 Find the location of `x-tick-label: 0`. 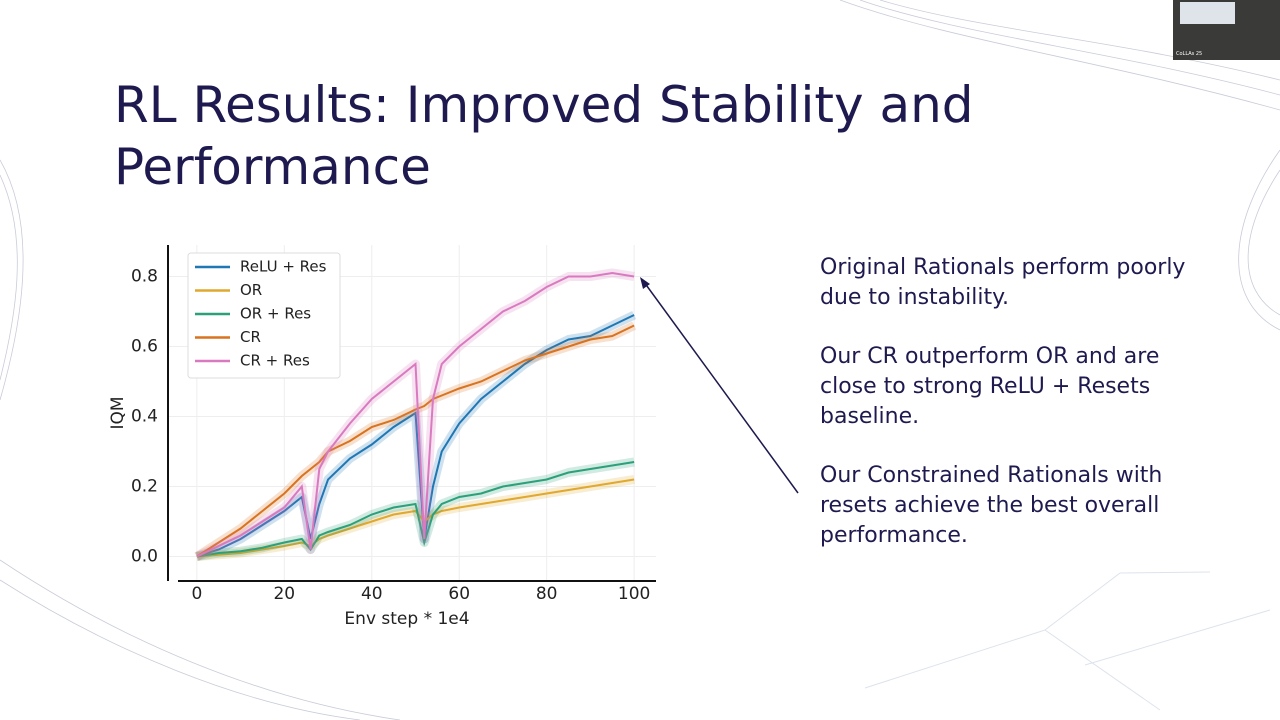

x-tick-label: 0 is located at coordinates (196, 594).